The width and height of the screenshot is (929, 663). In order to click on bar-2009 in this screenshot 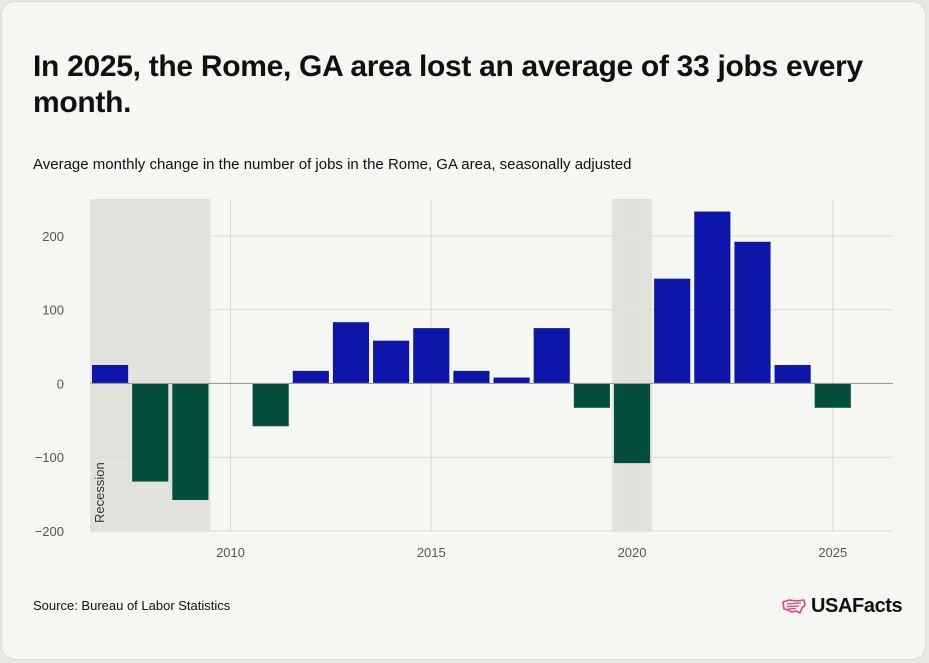, I will do `click(190, 442)`.